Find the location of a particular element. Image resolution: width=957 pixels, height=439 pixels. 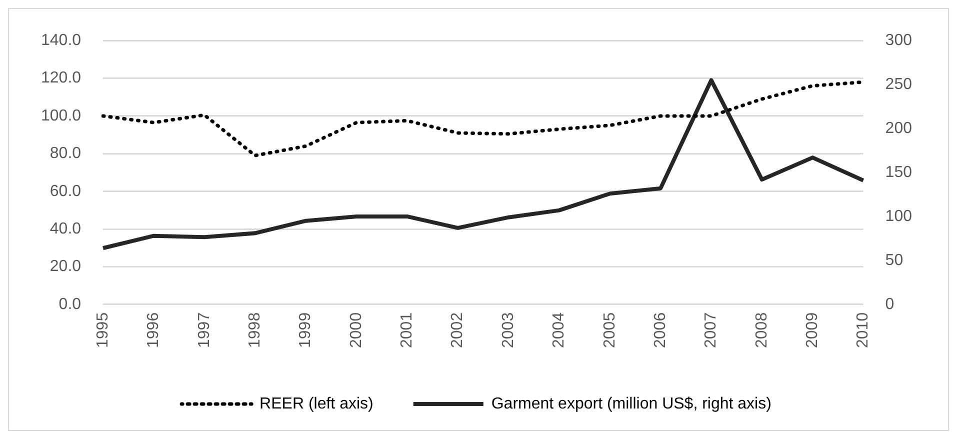

y-tick-label: 140.0 is located at coordinates (61, 41).